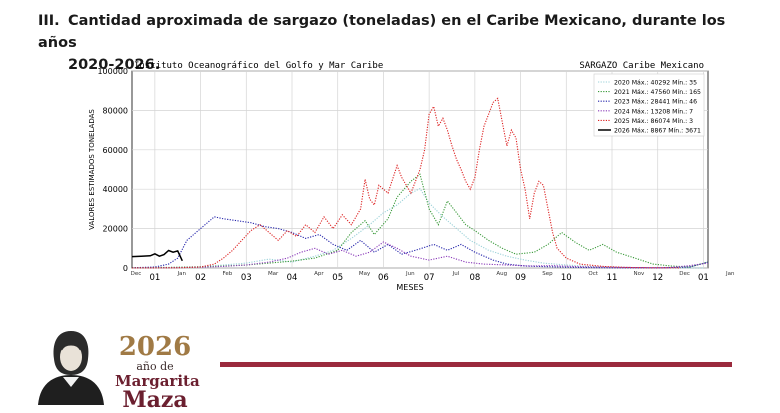 The height and width of the screenshot is (413, 780). What do you see at coordinates (476, 364) in the screenshot?
I see `footer-divider` at bounding box center [476, 364].